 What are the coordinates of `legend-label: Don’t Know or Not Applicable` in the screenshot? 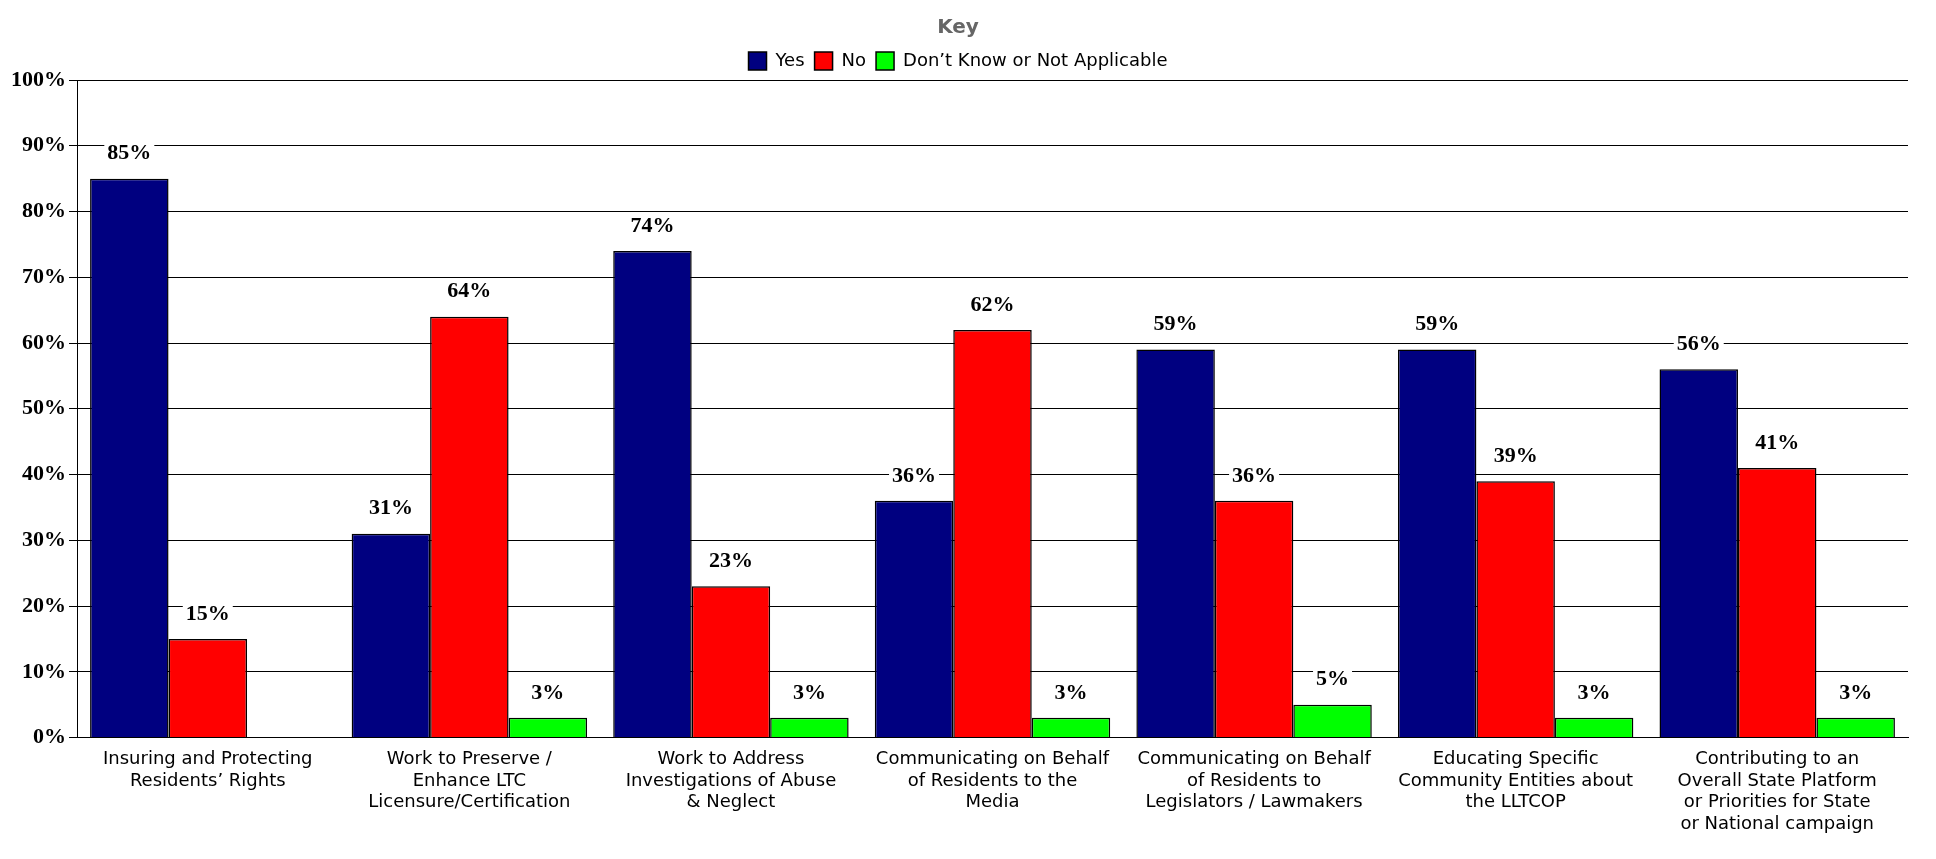 It's located at (1035, 59).